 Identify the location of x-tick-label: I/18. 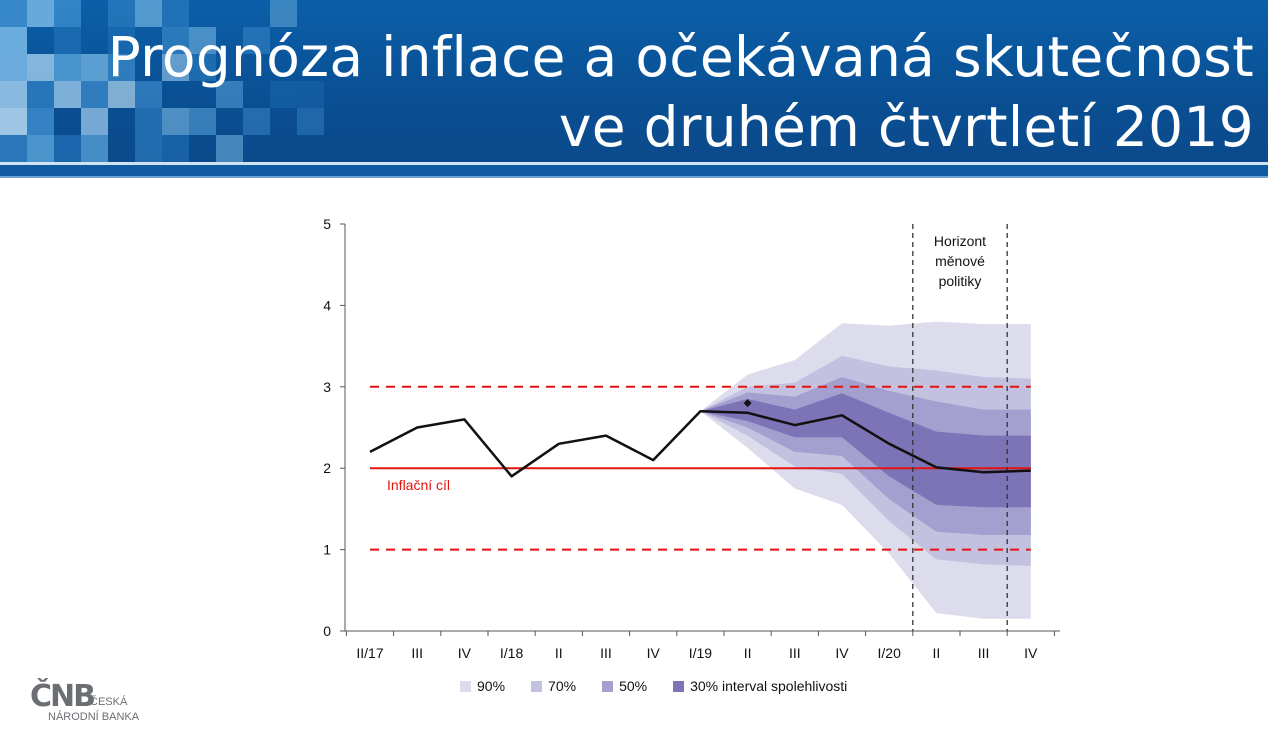
(512, 653).